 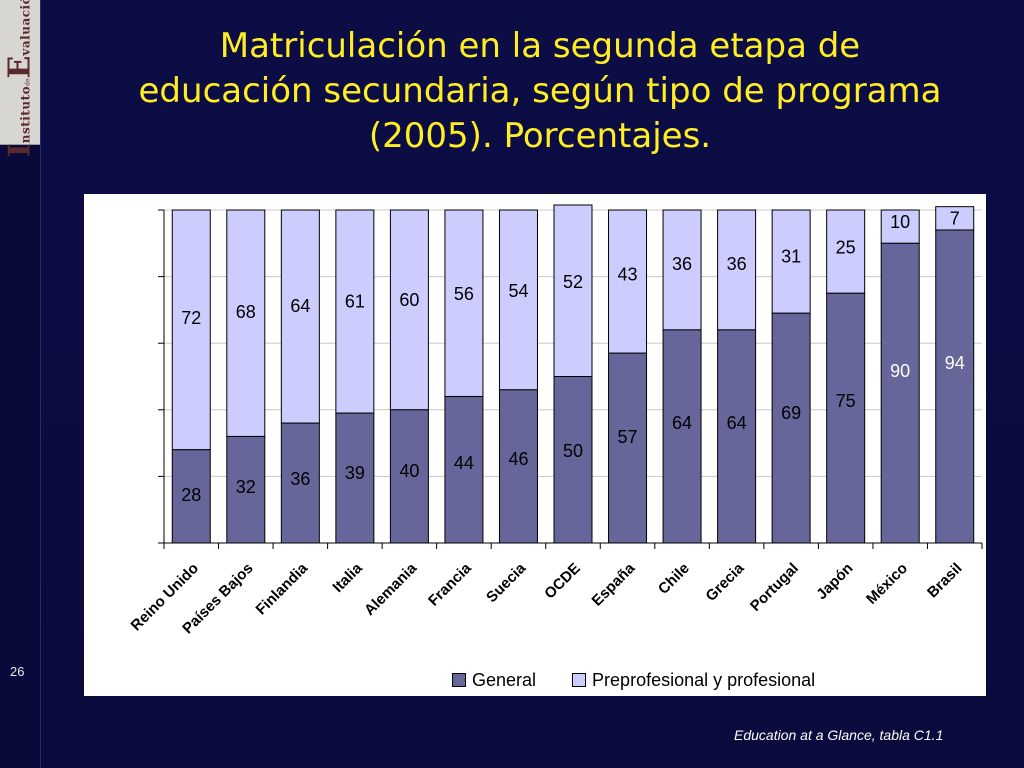 I want to click on legend-label-preprofesional: Preprofesional y profesional, so click(x=704, y=679).